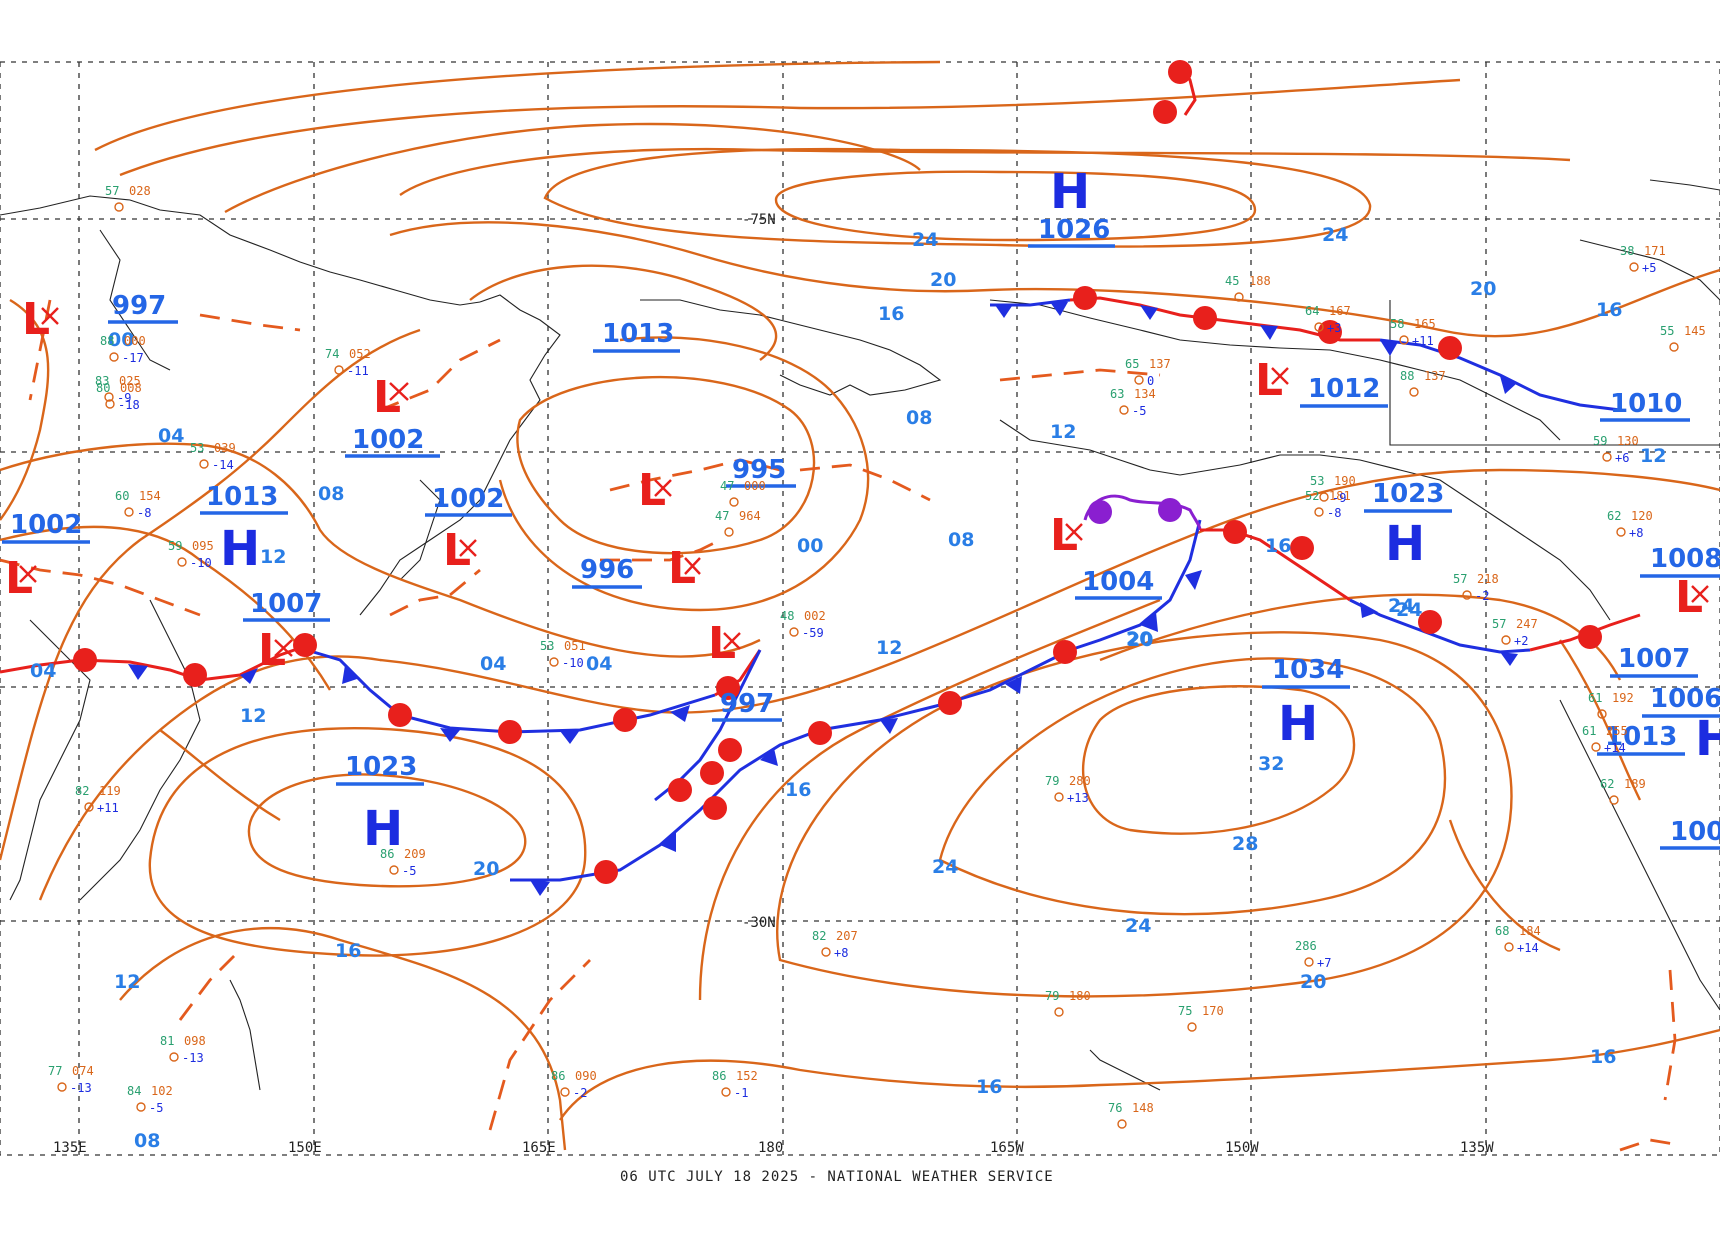  I want to click on low-1013-n: 1013, so click(636, 336).